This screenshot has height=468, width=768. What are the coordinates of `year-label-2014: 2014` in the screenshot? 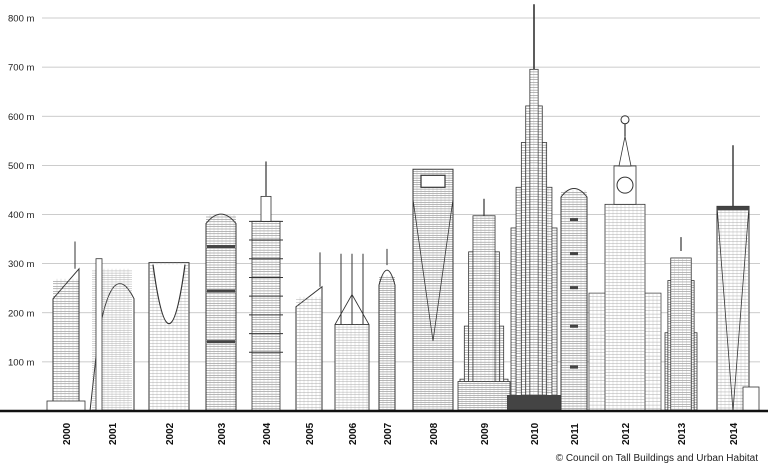 It's located at (734, 433).